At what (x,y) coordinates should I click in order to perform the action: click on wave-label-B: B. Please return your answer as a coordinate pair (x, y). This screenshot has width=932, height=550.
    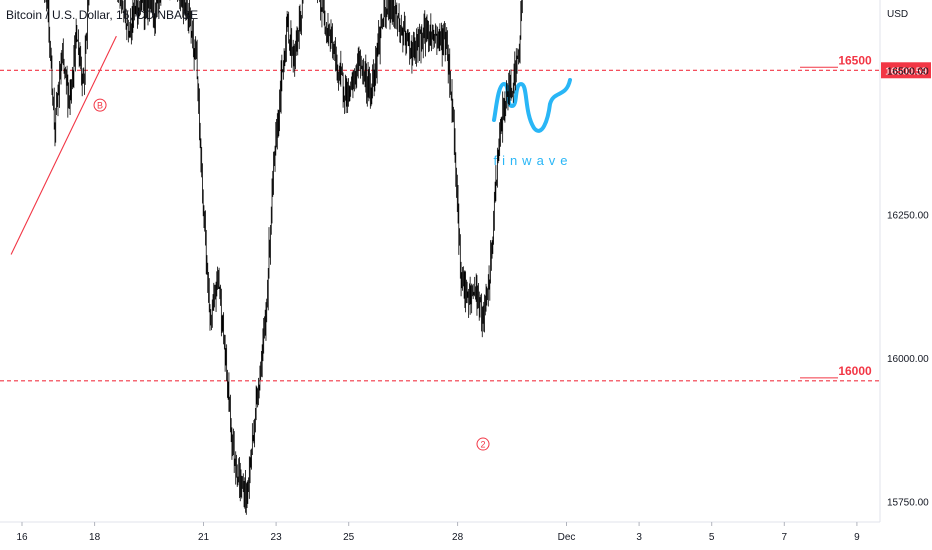
    Looking at the image, I should click on (100, 106).